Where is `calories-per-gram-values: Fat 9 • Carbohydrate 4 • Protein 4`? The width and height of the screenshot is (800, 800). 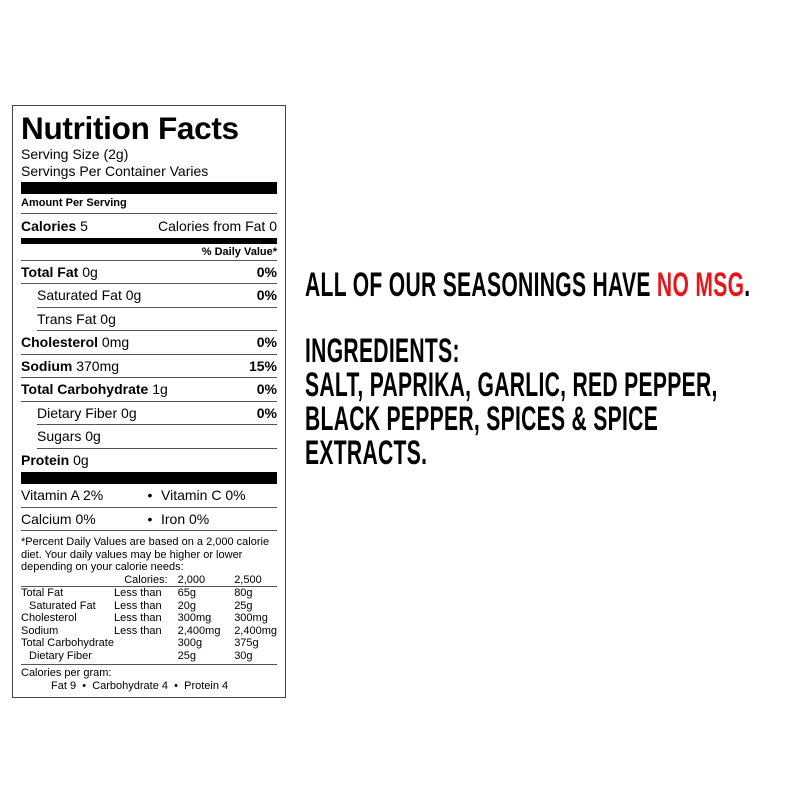 calories-per-gram-values: Fat 9 • Carbohydrate 4 • Protein 4 is located at coordinates (149, 686).